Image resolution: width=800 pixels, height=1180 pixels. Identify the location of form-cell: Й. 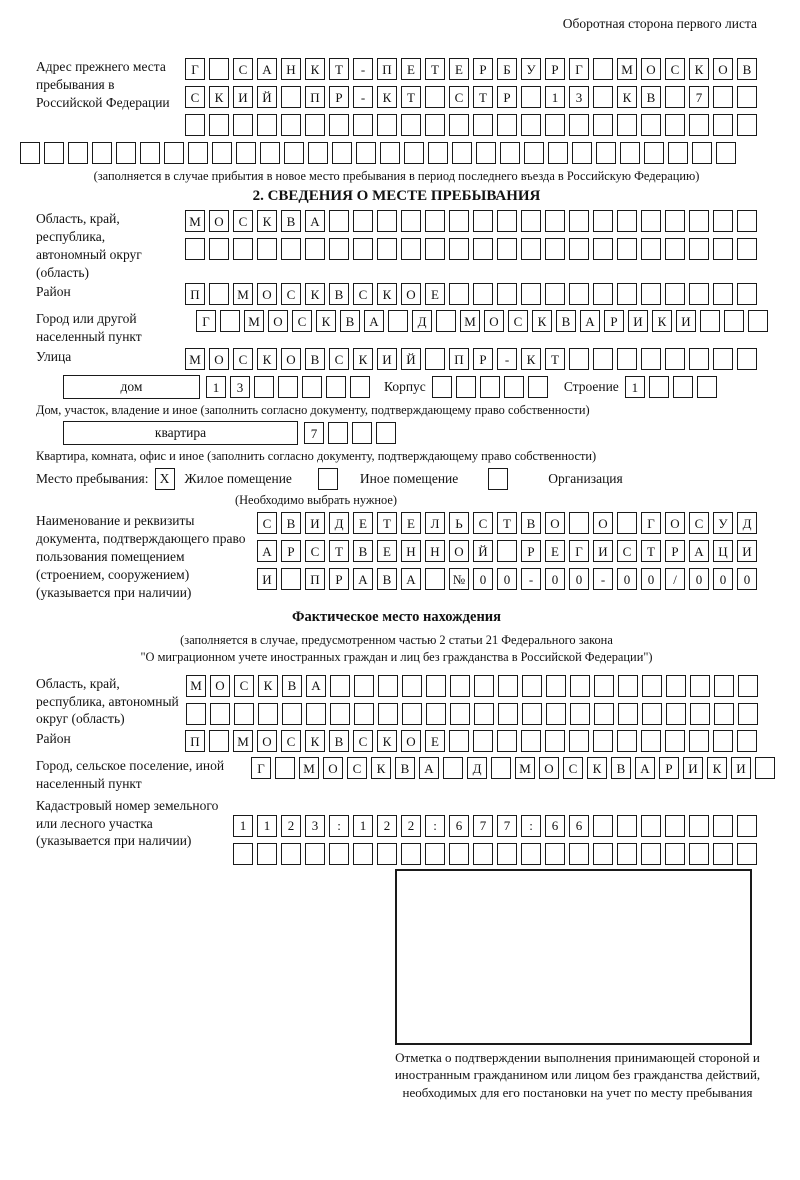
(483, 551).